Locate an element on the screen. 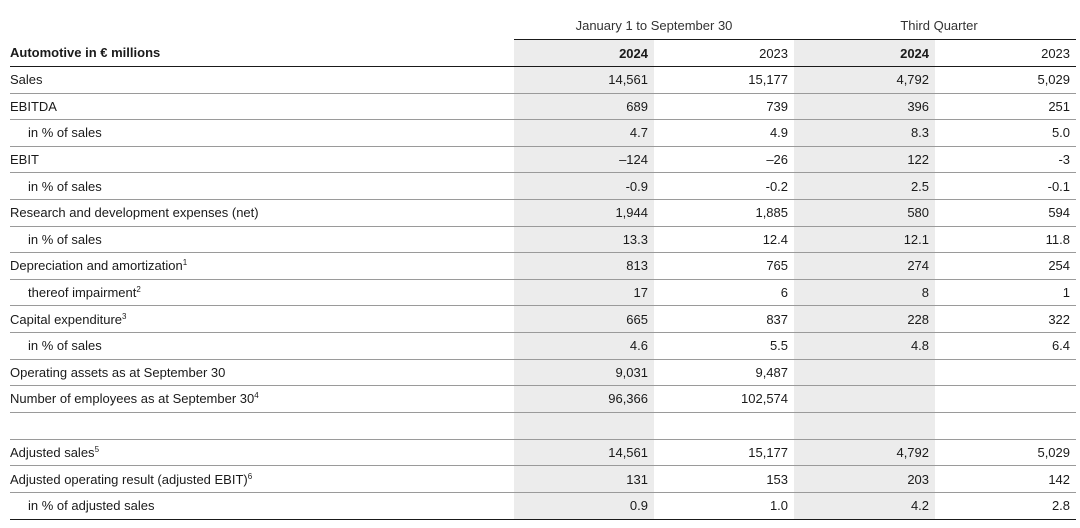  value-cell: 1,944 is located at coordinates (584, 213).